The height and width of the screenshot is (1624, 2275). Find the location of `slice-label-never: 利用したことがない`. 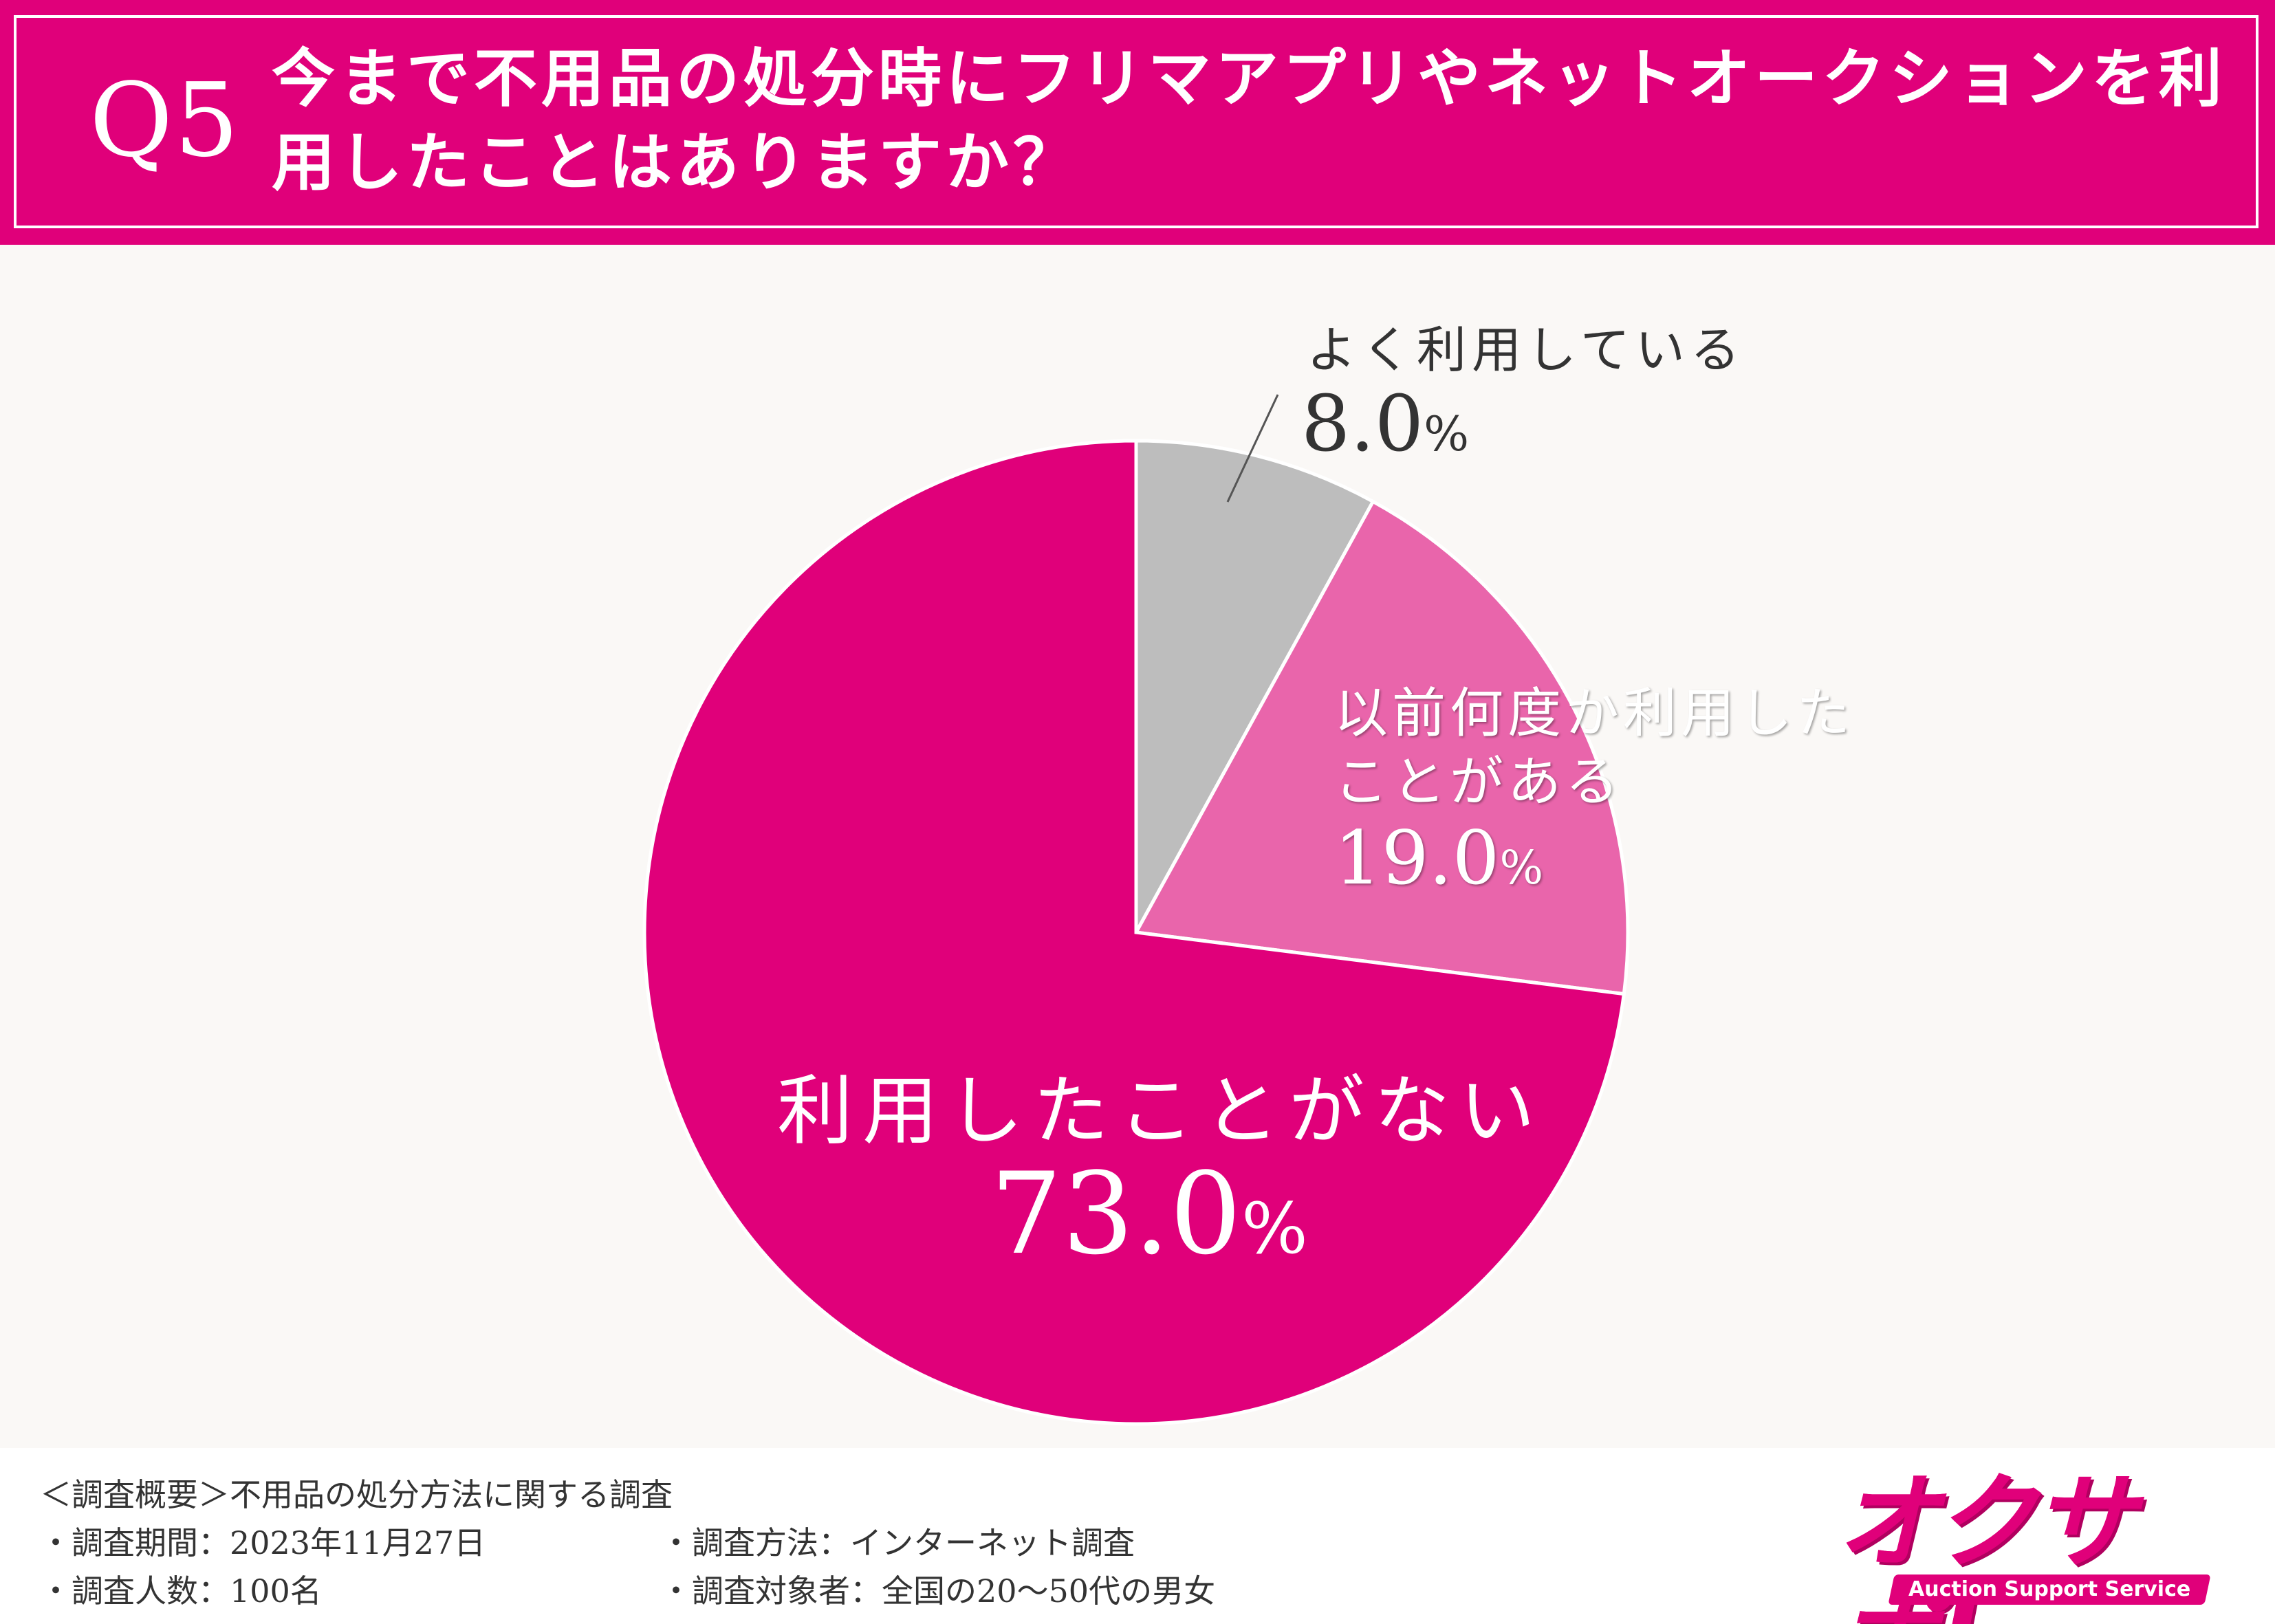

slice-label-never: 利用したことがない is located at coordinates (1161, 1111).